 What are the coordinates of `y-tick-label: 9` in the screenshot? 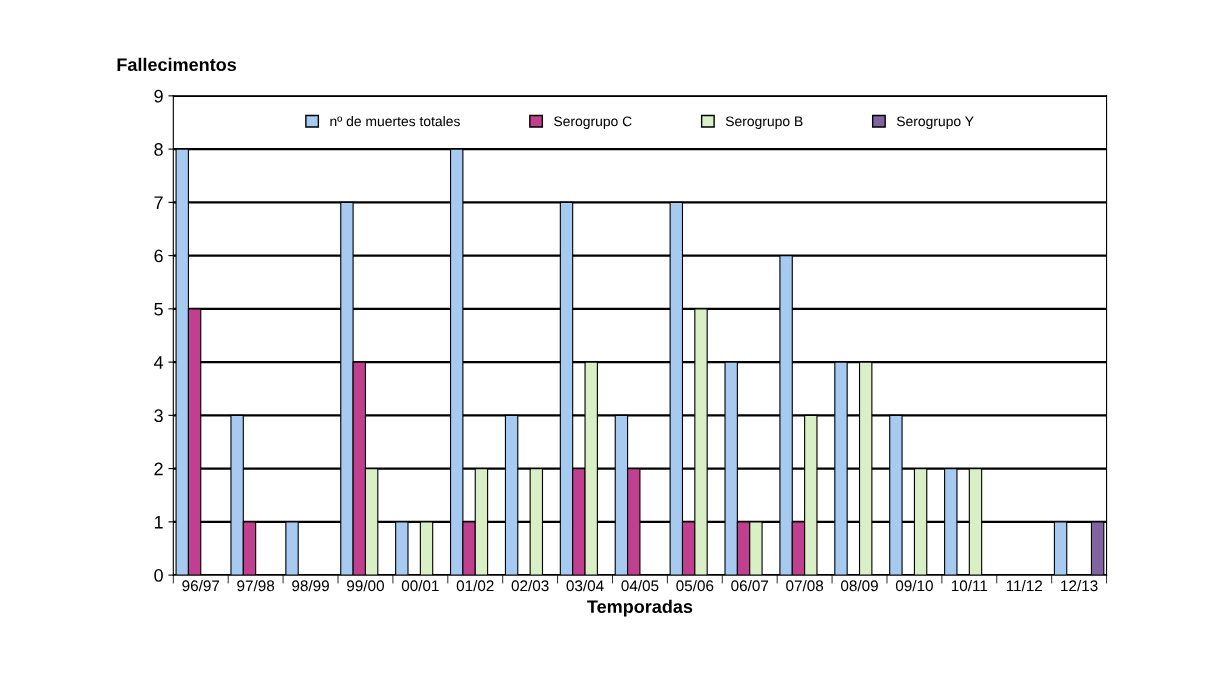 It's located at (158, 96).